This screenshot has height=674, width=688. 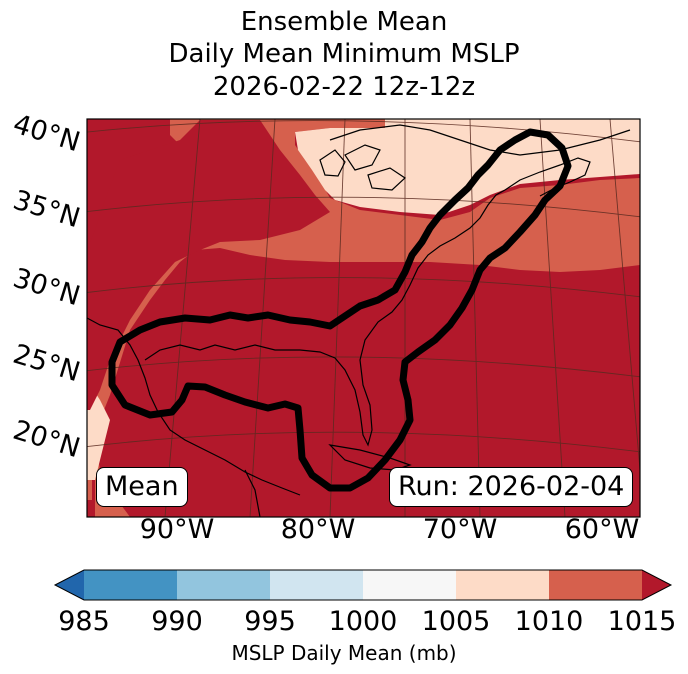 I want to click on lon-label-90w: 90°W, so click(x=177, y=529).